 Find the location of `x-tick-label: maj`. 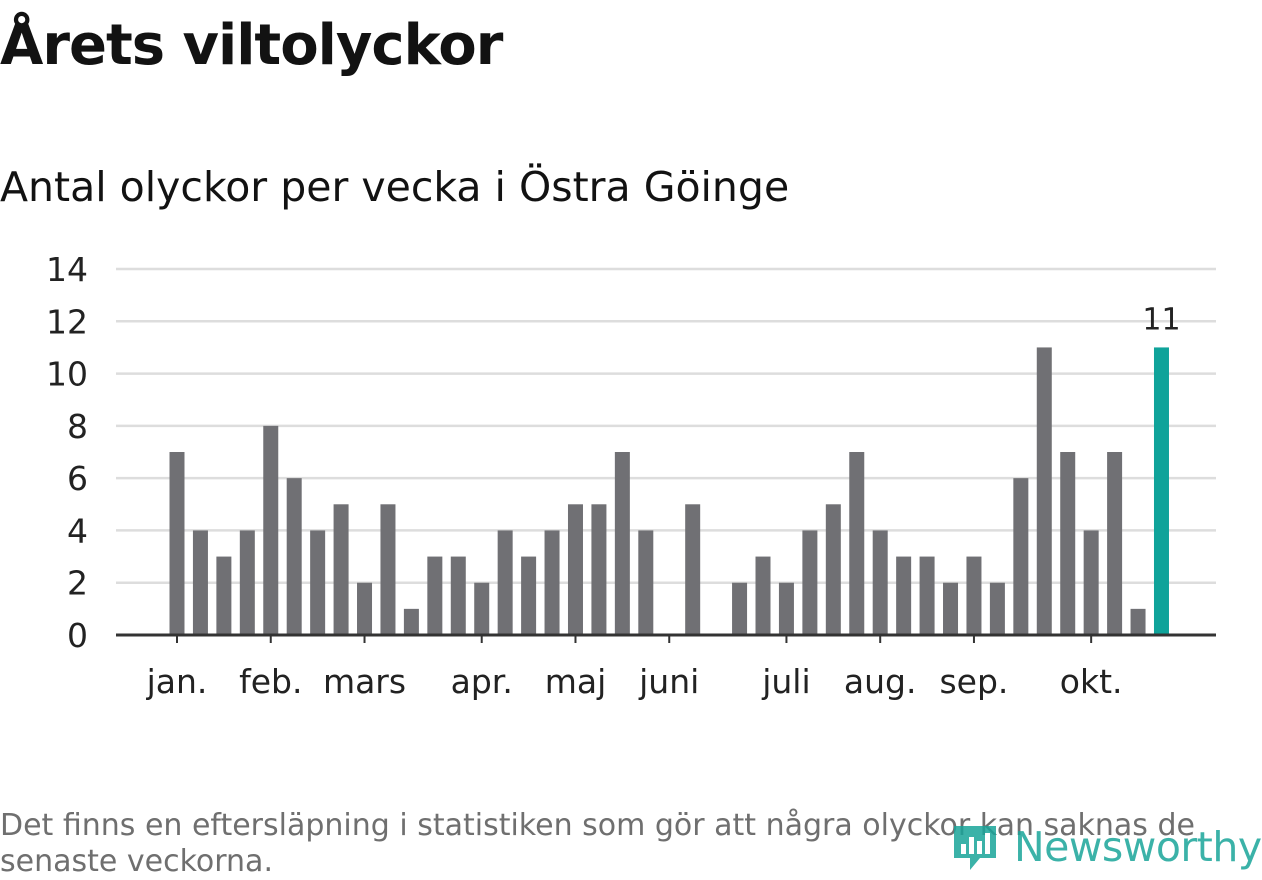

x-tick-label: maj is located at coordinates (576, 681).